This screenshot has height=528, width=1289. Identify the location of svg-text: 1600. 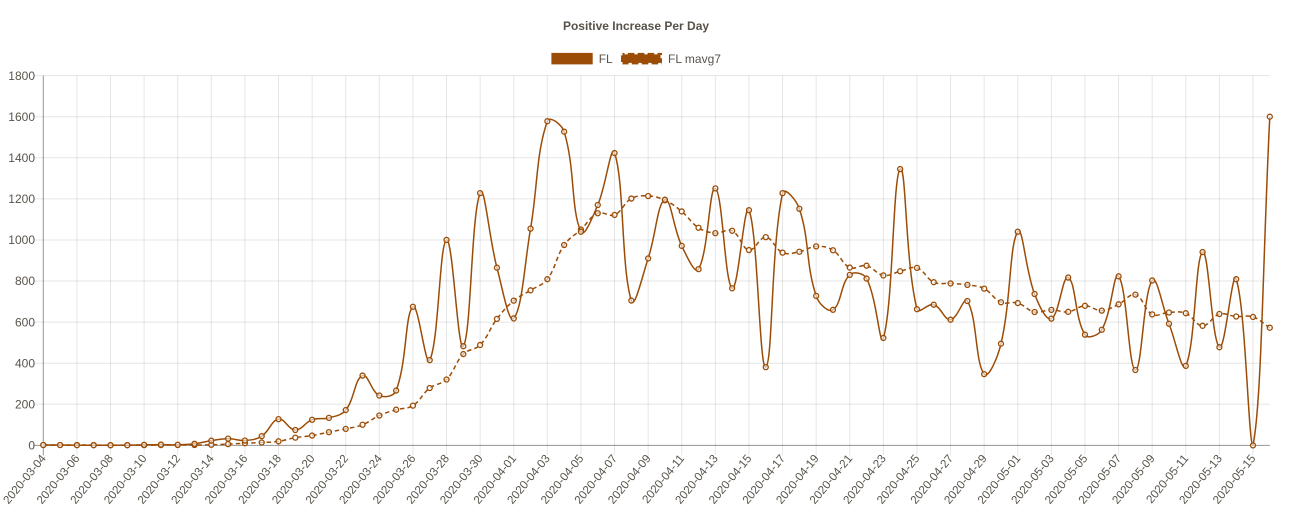
(21, 117).